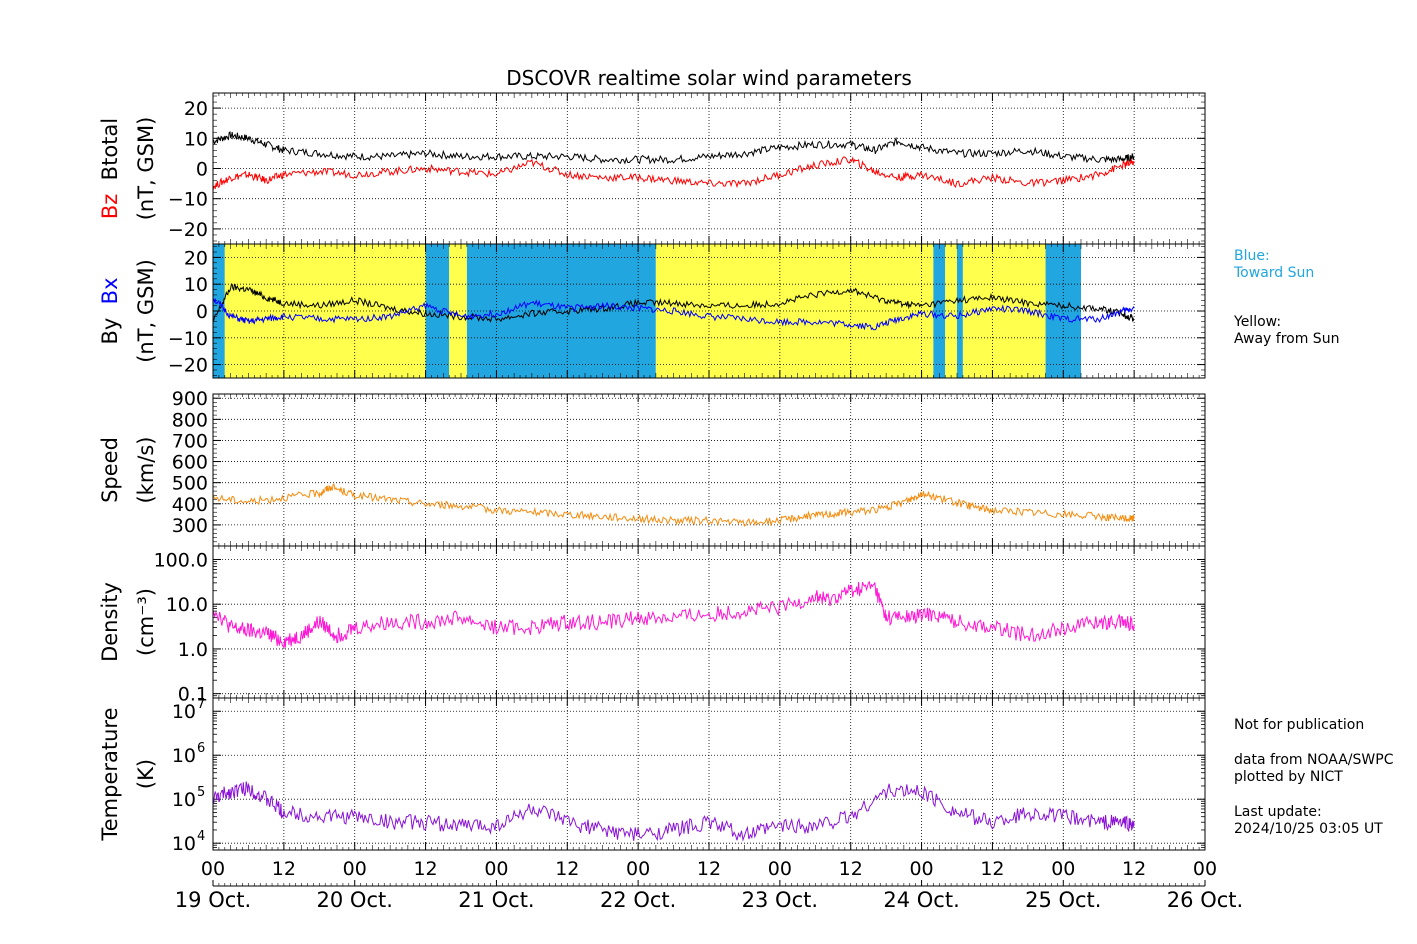  Describe the element at coordinates (673, 173) in the screenshot. I see `series-bz` at that location.